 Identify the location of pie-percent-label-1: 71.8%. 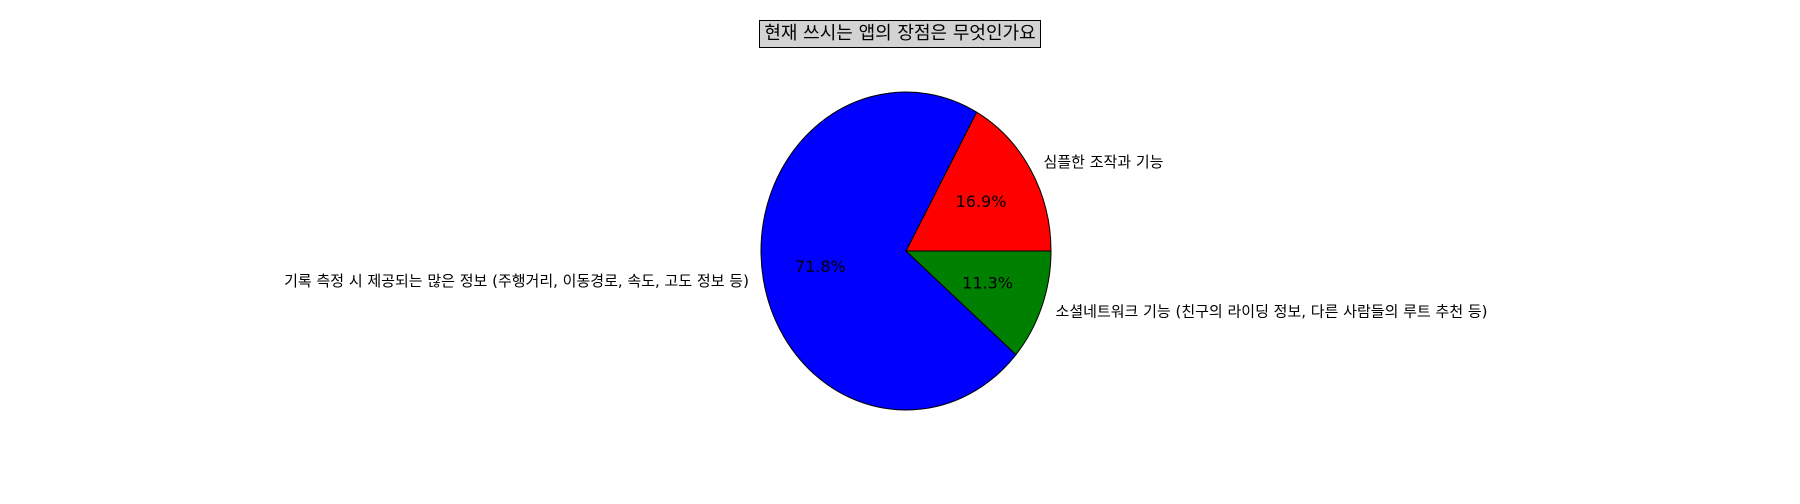
(820, 266).